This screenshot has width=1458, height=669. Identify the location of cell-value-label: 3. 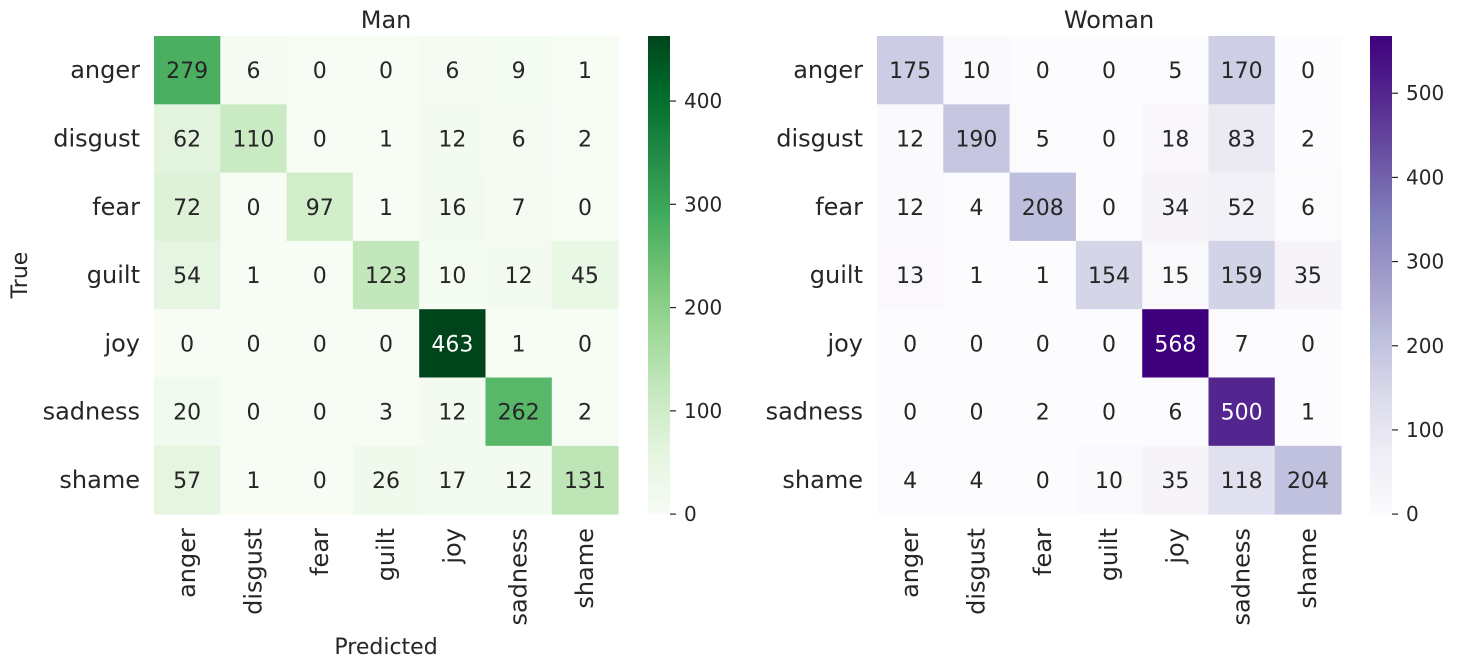
(386, 413).